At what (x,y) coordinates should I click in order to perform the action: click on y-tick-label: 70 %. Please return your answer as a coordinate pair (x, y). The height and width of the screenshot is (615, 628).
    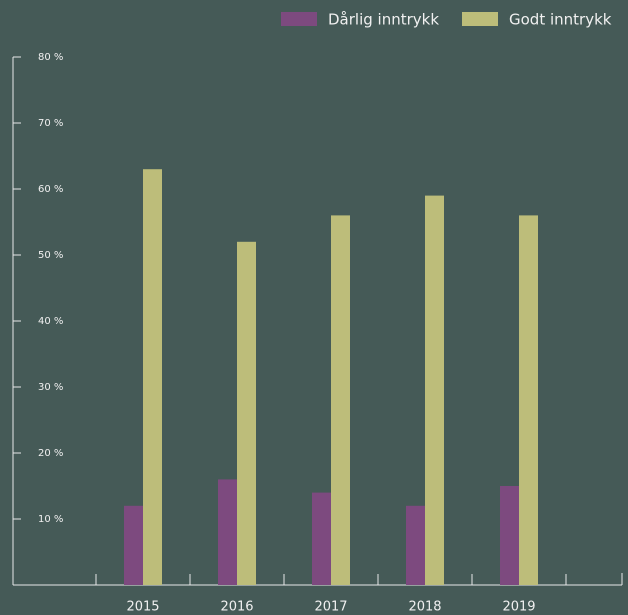
    Looking at the image, I should click on (50, 123).